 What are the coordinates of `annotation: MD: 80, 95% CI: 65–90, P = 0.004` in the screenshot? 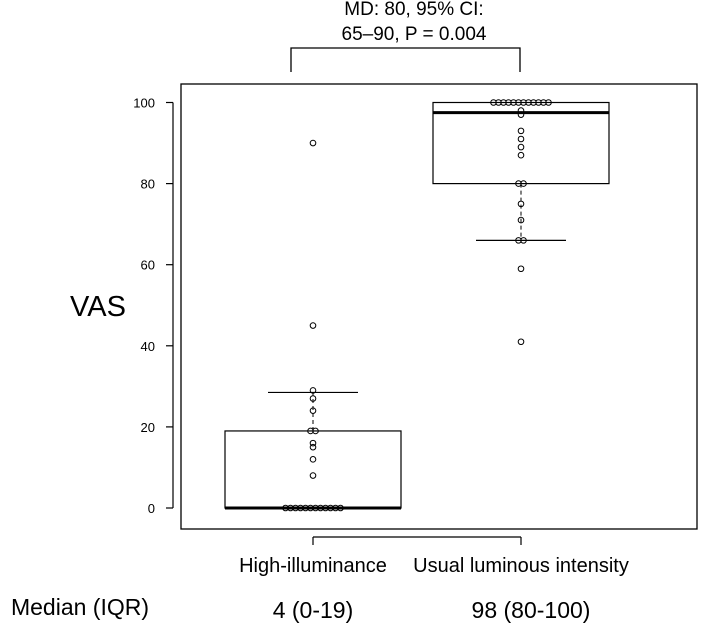 It's located at (405, 36).